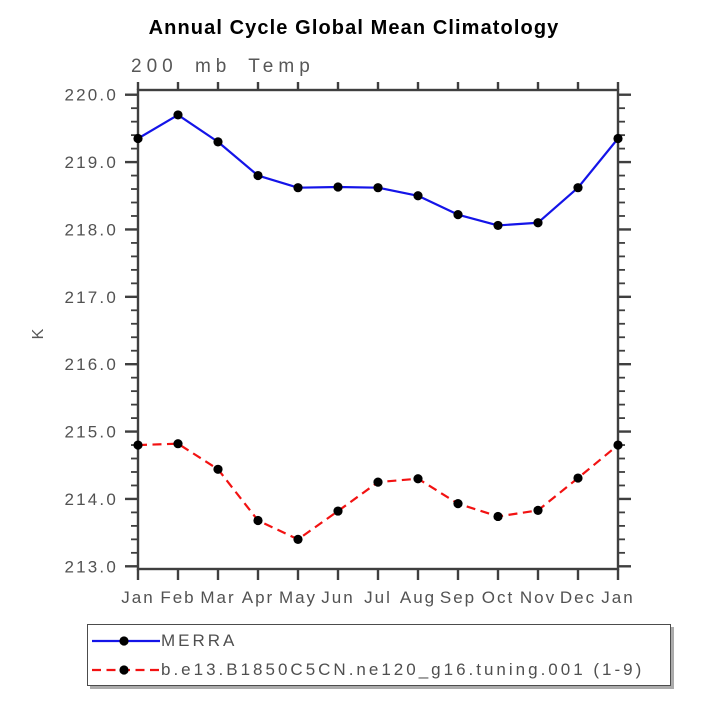  Describe the element at coordinates (91, 162) in the screenshot. I see `y-tick-label: 219.0` at that location.